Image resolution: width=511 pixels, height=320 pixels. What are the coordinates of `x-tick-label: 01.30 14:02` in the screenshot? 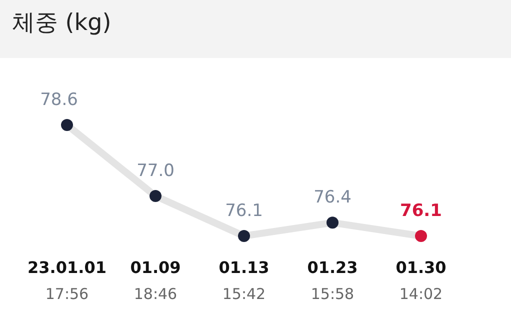 It's located at (421, 280).